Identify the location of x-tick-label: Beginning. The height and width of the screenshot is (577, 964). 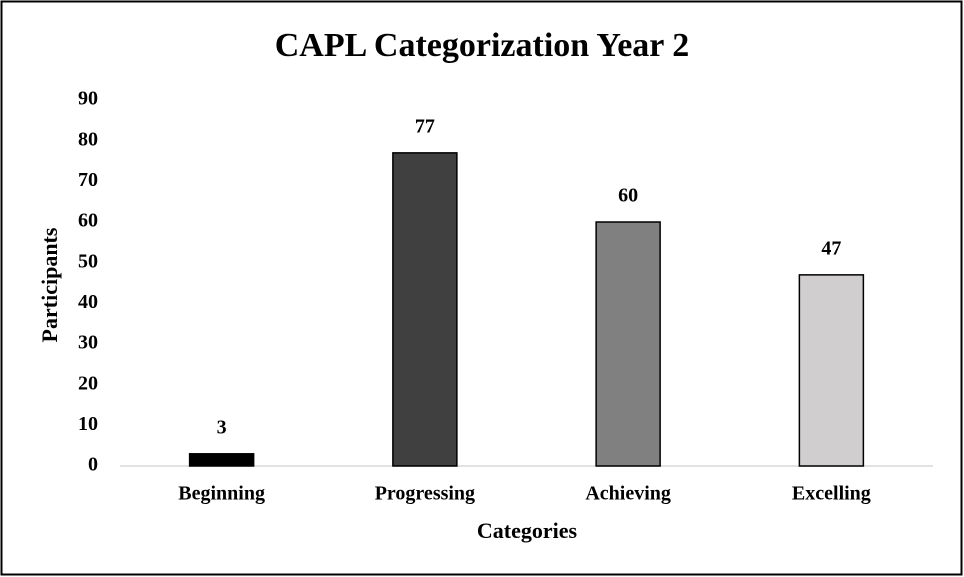
(221, 494).